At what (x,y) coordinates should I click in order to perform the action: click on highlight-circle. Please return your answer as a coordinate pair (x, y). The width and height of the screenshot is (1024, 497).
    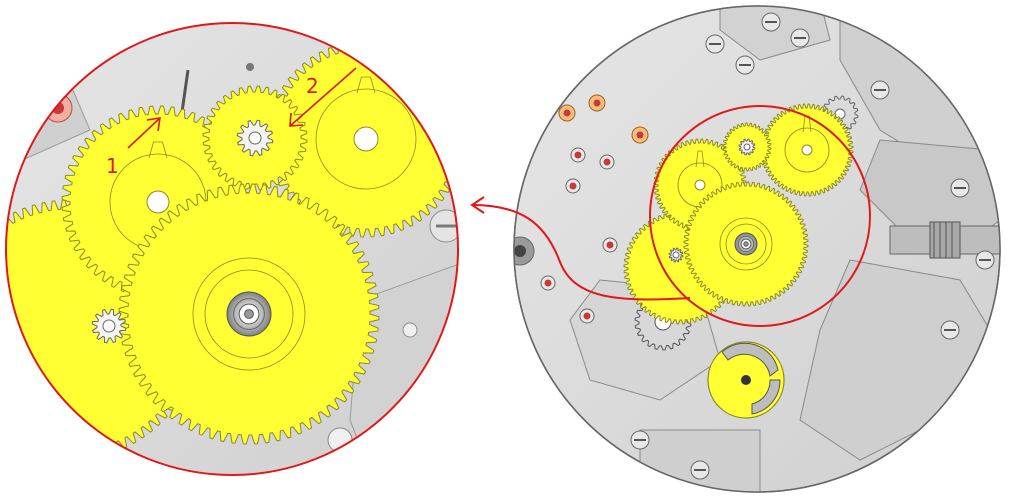
    Looking at the image, I should click on (760, 216).